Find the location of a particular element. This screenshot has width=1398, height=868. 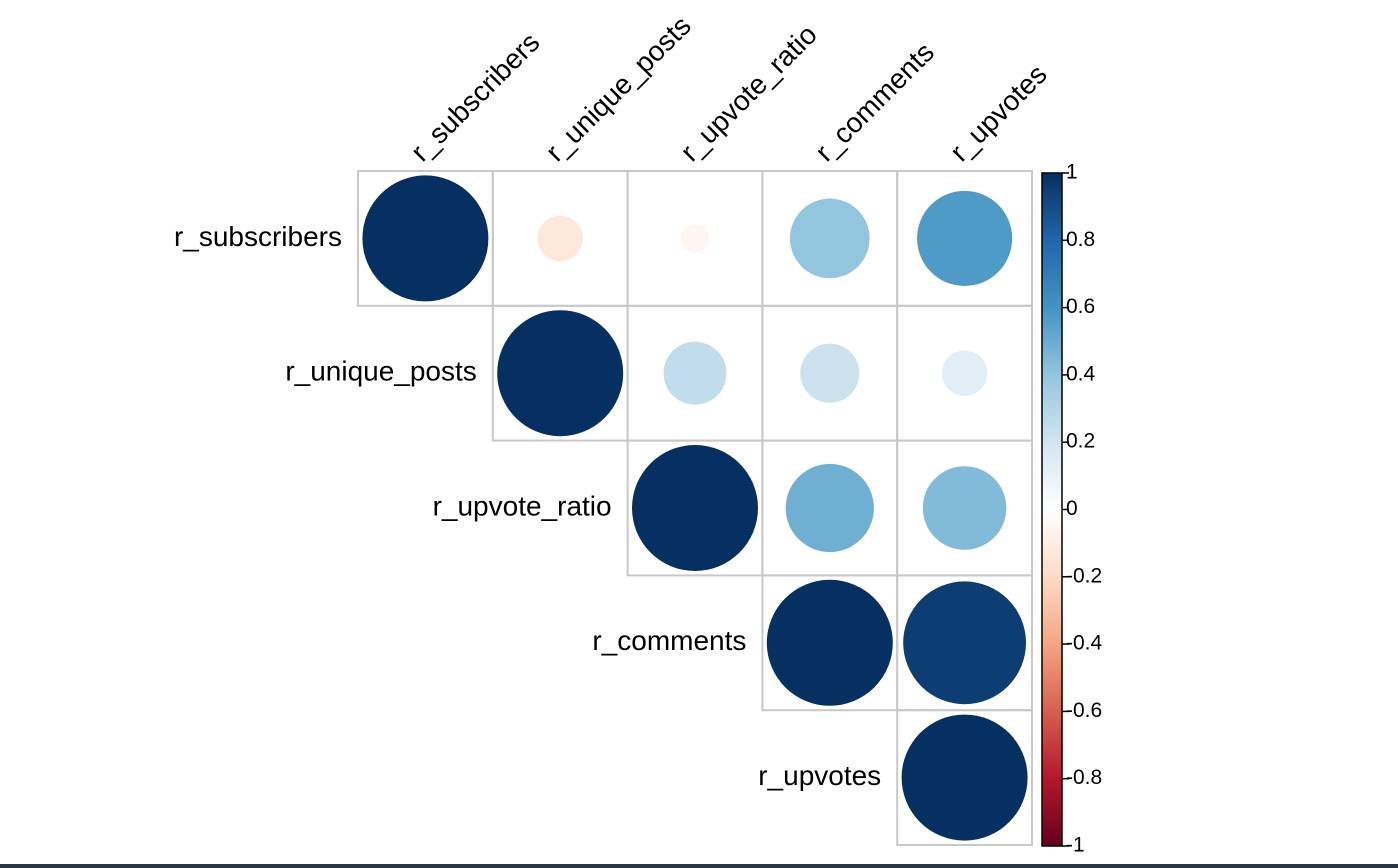

colorbar-tick-label: -0.6 is located at coordinates (1084, 710).